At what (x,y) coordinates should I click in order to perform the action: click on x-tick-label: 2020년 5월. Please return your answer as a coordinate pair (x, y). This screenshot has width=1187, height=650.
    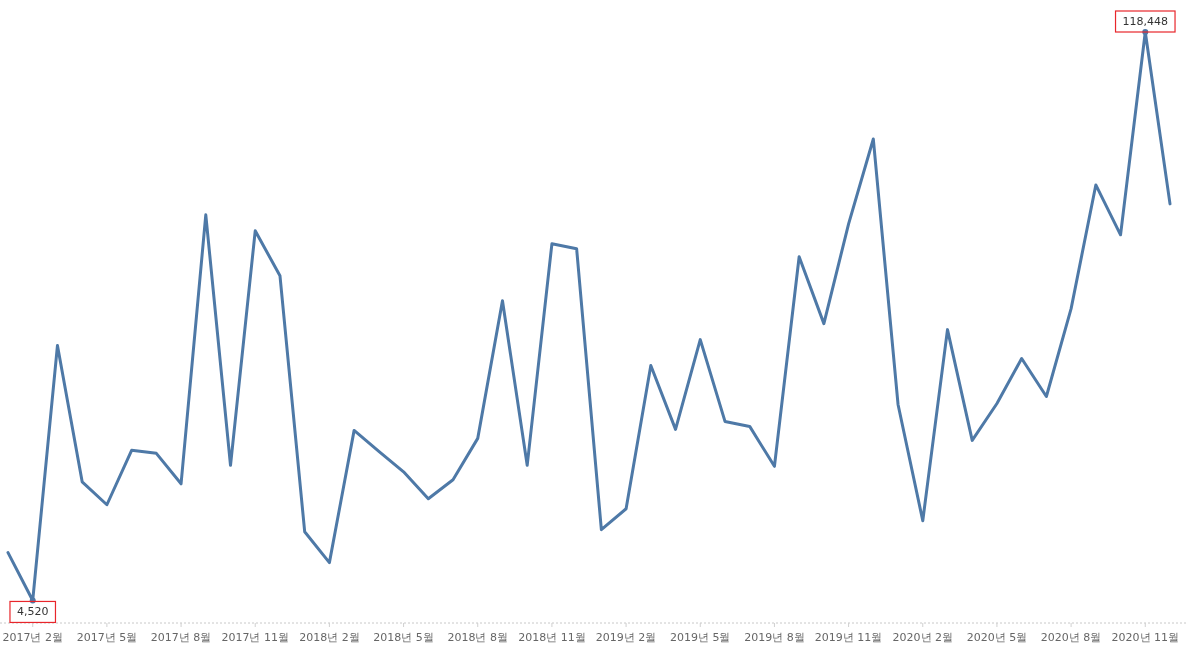
    Looking at the image, I should click on (997, 637).